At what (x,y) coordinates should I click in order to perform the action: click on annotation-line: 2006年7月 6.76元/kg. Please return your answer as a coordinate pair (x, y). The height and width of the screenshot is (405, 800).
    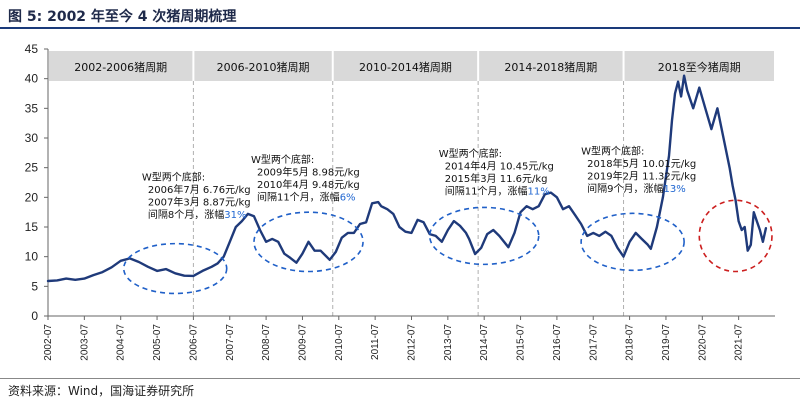
    Looking at the image, I should click on (199, 189).